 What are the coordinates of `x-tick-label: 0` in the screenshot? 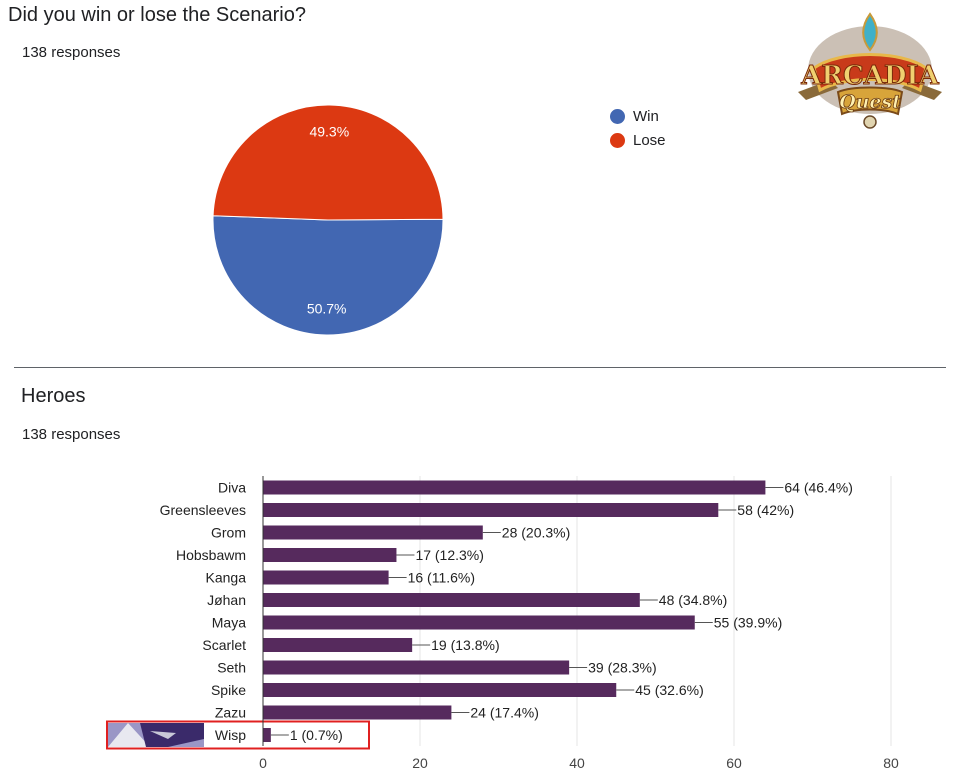 It's located at (263, 763).